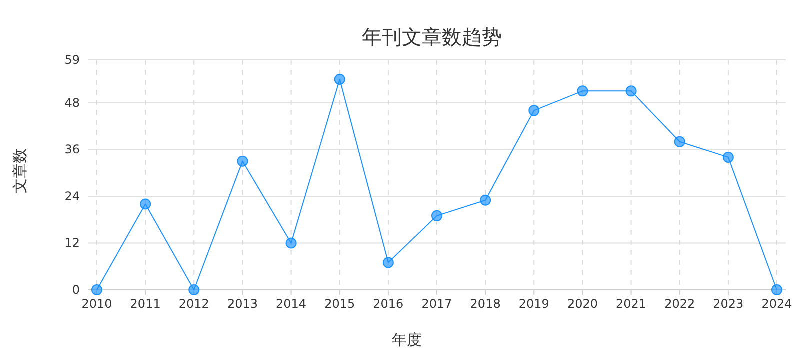  Describe the element at coordinates (194, 304) in the screenshot. I see `x-tick-label: 2012` at that location.